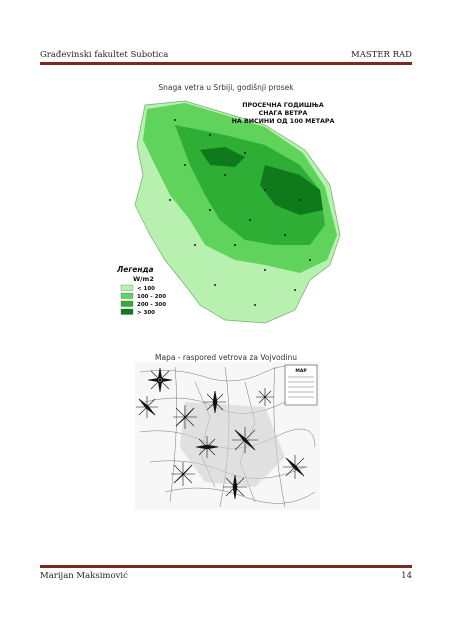  I want to click on footer-author: Marijan Maksimović, so click(84, 576).